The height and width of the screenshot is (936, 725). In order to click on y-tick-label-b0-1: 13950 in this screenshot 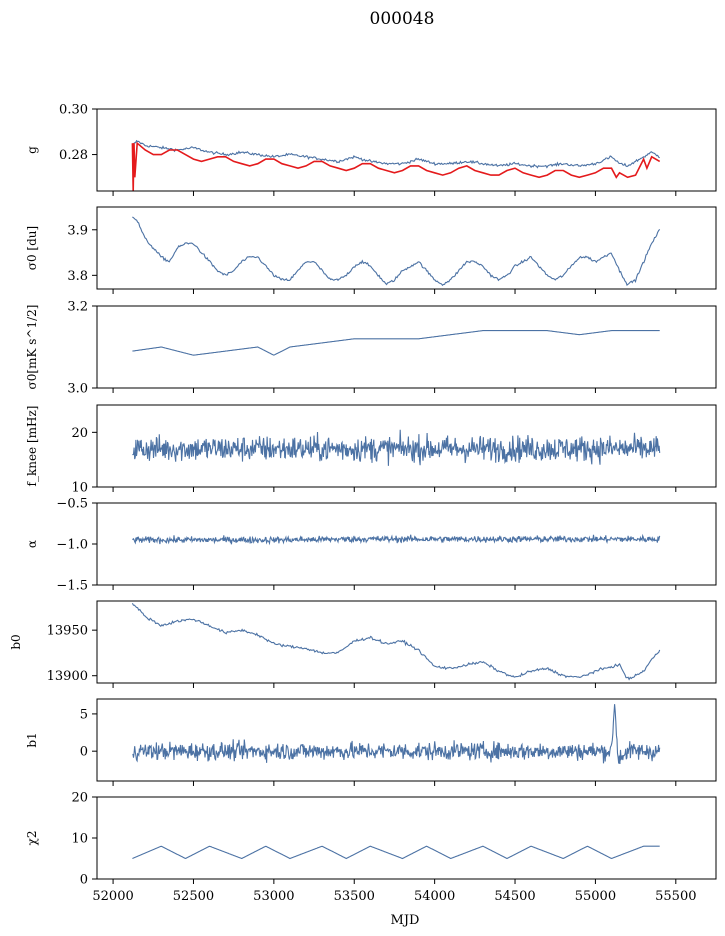, I will do `click(67, 631)`.